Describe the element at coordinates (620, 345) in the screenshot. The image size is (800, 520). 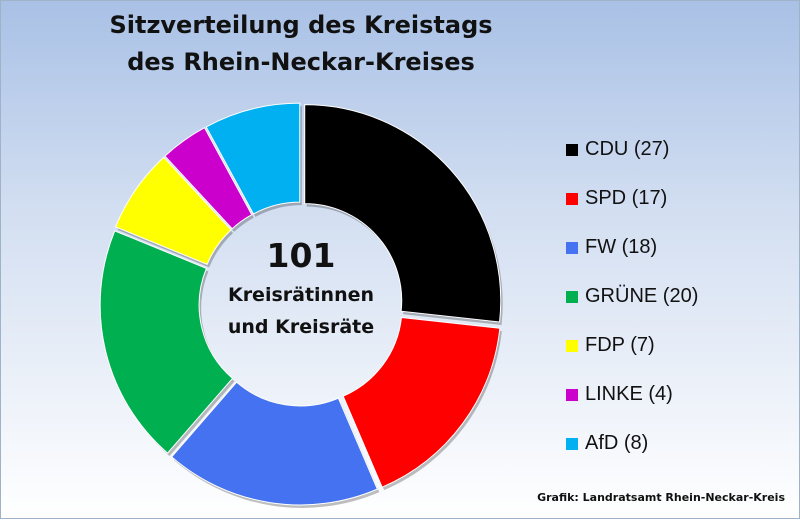
I see `legend-label-fdp: FDP (7)` at that location.